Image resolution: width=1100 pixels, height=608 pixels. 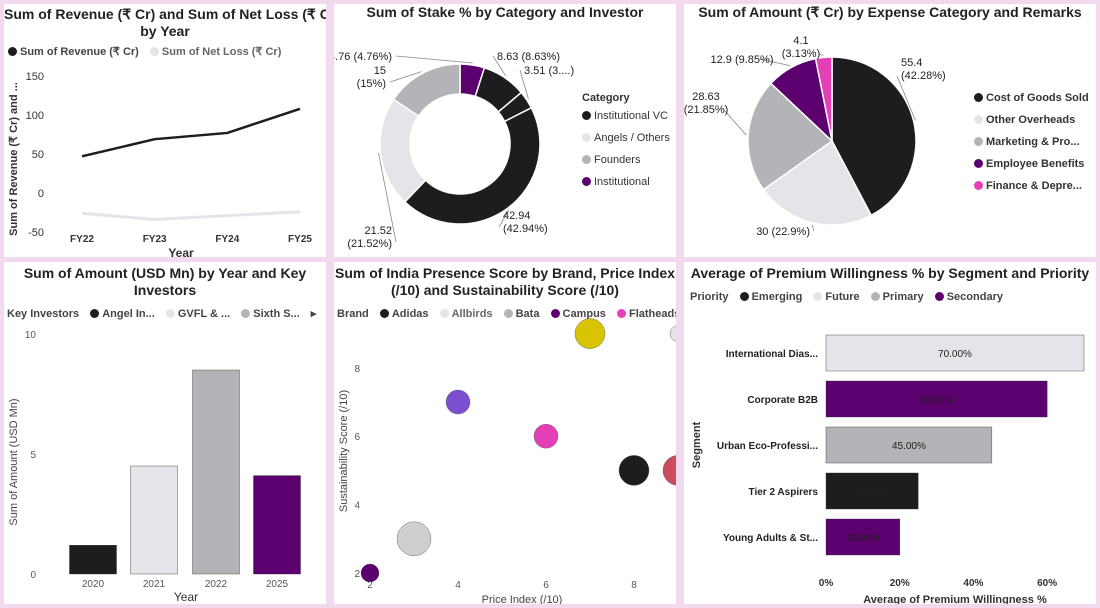 What do you see at coordinates (505, 12) in the screenshot?
I see `stake-chart-title: Sum of Stake % by Category and Investor` at bounding box center [505, 12].